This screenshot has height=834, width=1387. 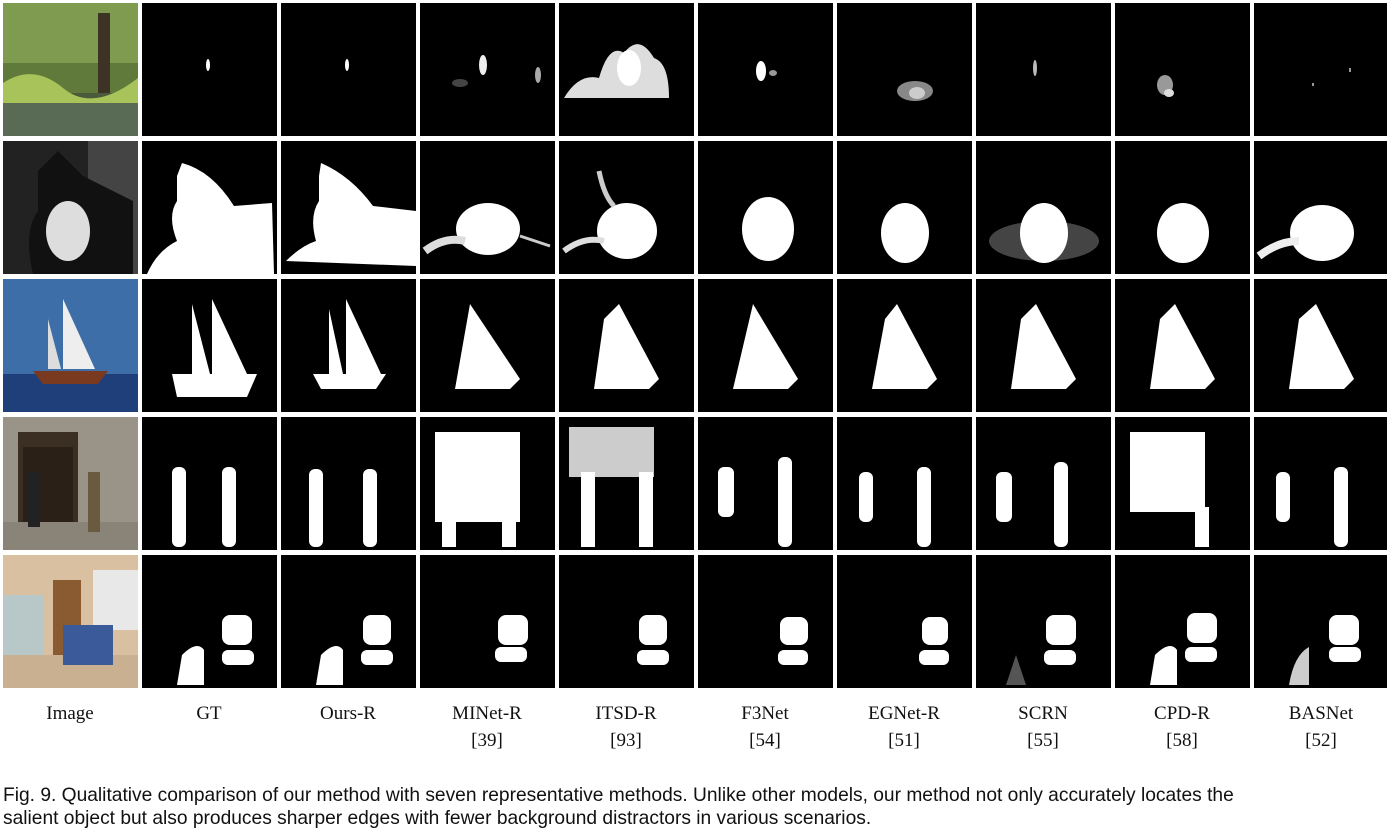 What do you see at coordinates (1320, 345) in the screenshot?
I see `row3-basnet` at bounding box center [1320, 345].